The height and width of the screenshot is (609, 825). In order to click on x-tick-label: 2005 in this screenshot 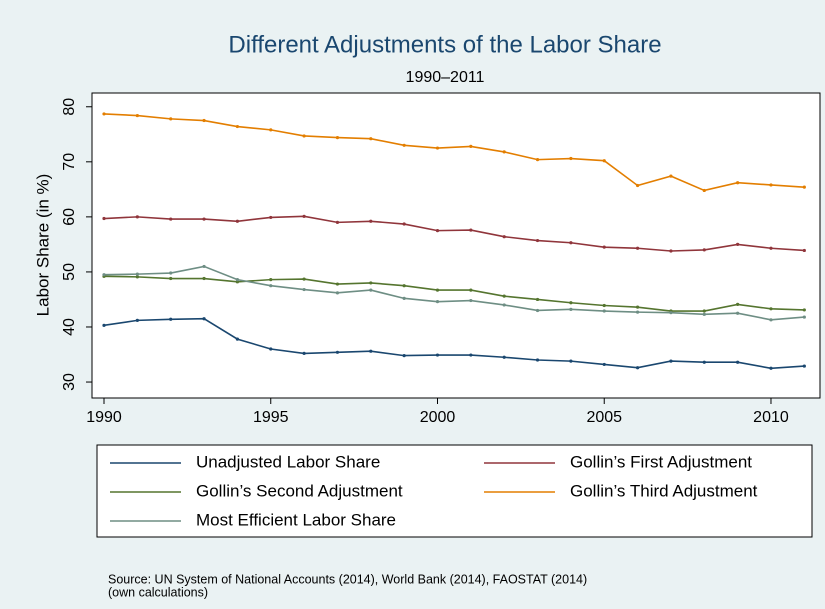, I will do `click(604, 417)`.